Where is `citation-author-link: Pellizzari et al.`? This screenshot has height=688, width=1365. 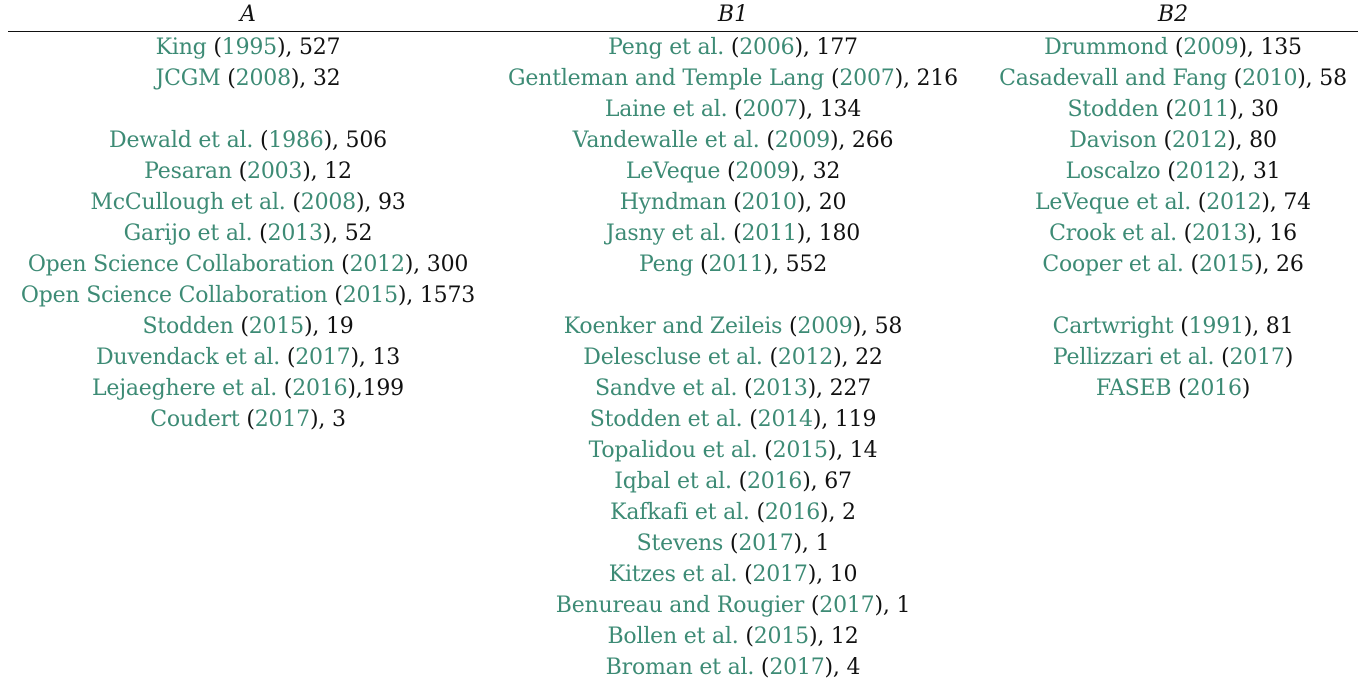
citation-author-link: Pellizzari et al. is located at coordinates (1133, 357).